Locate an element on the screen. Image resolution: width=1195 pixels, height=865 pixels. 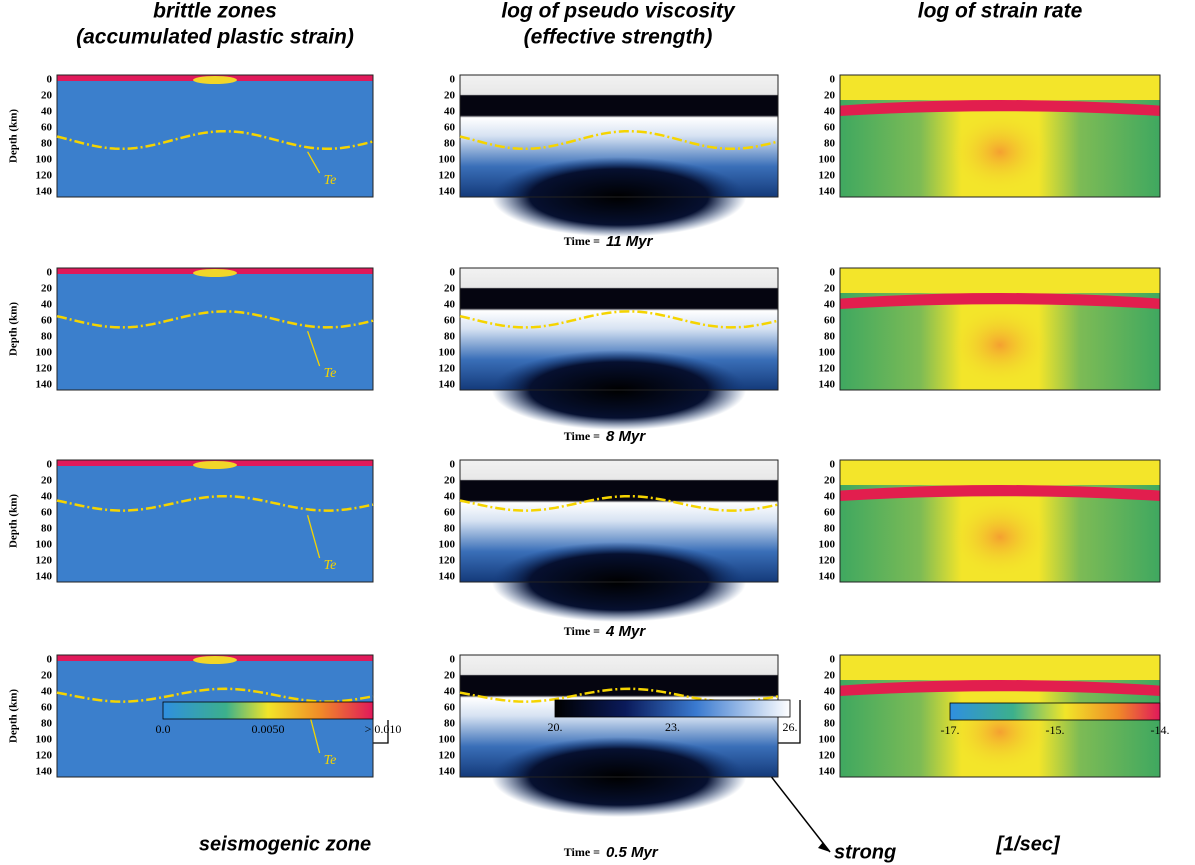
plastic-zone is located at coordinates (215, 80).